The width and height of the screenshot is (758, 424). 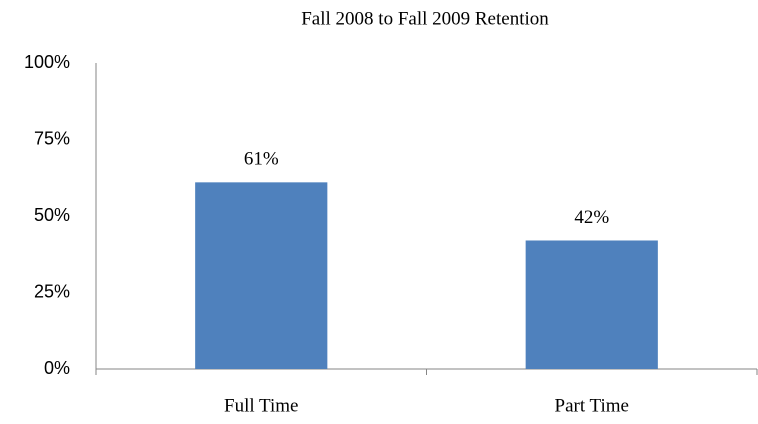 I want to click on data-label: 61%, so click(x=261, y=159).